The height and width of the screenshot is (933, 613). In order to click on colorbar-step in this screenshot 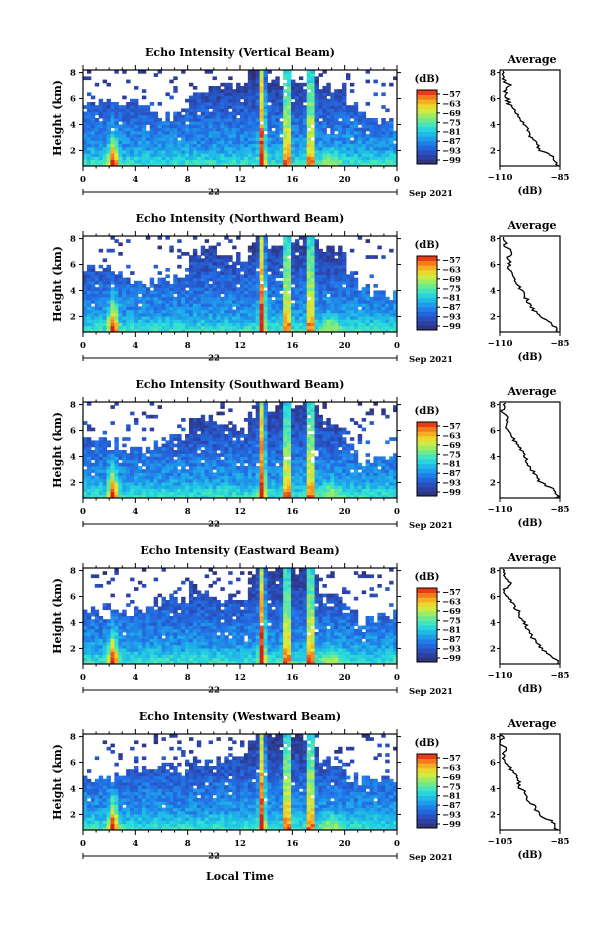, I will do `click(427, 323)`.